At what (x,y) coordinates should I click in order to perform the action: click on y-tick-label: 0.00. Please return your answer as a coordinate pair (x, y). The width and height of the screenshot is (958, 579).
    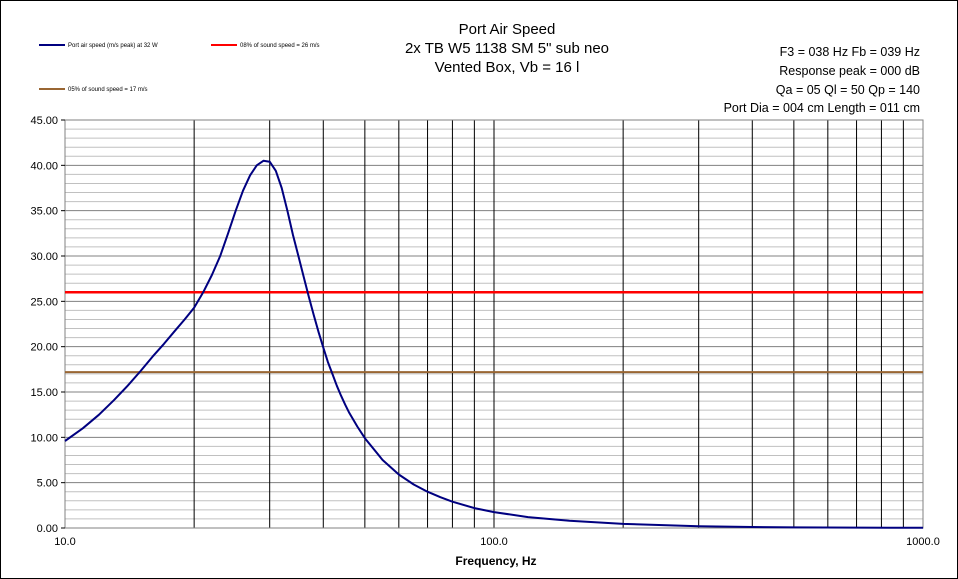
    Looking at the image, I should click on (47, 529).